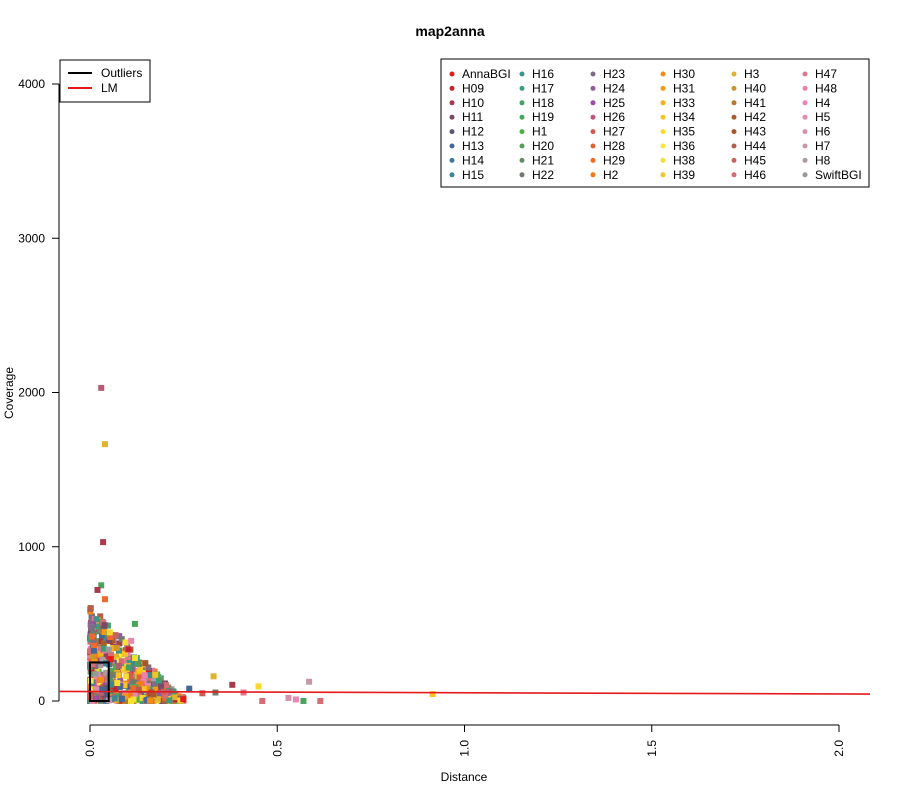 Image resolution: width=900 pixels, height=805 pixels. I want to click on point-legend-label: H13, so click(473, 146).